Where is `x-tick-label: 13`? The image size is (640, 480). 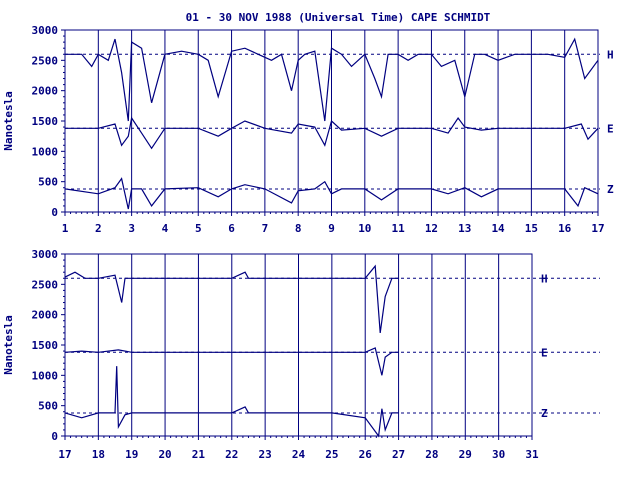
x-tick-label: 13 is located at coordinates (464, 228).